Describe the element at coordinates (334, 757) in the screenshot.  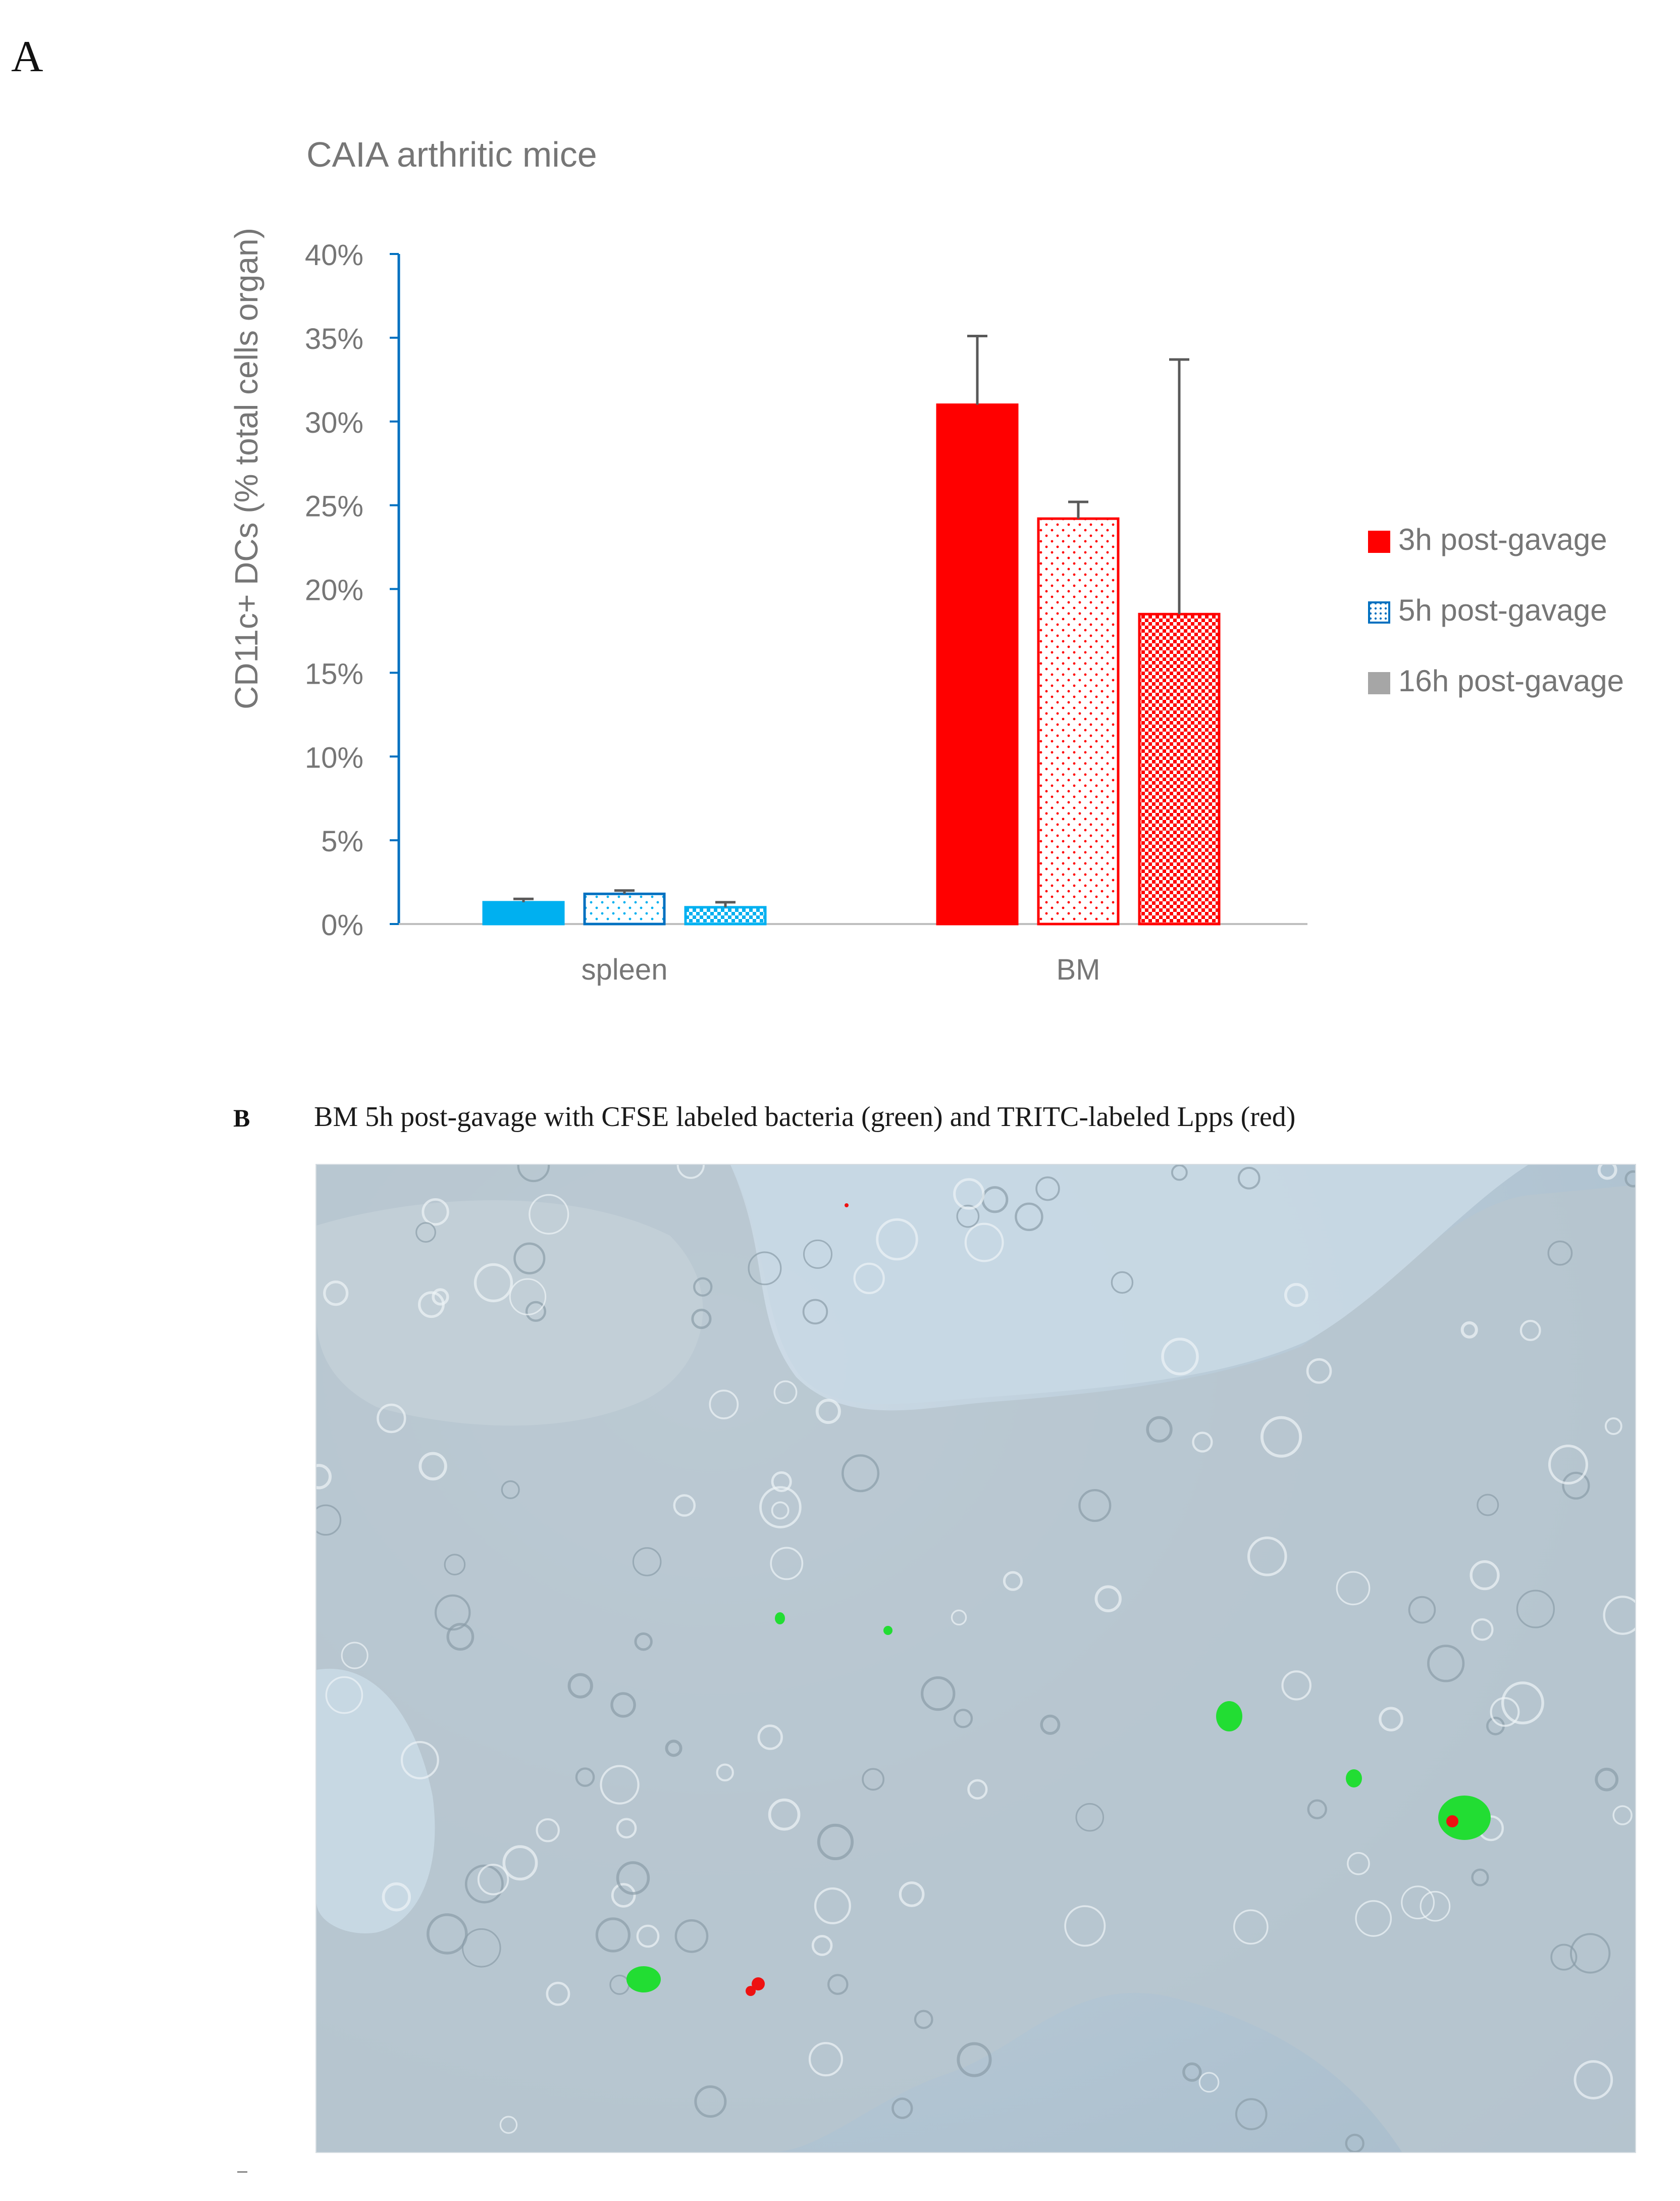
I see `y-tick-label: 10%` at that location.